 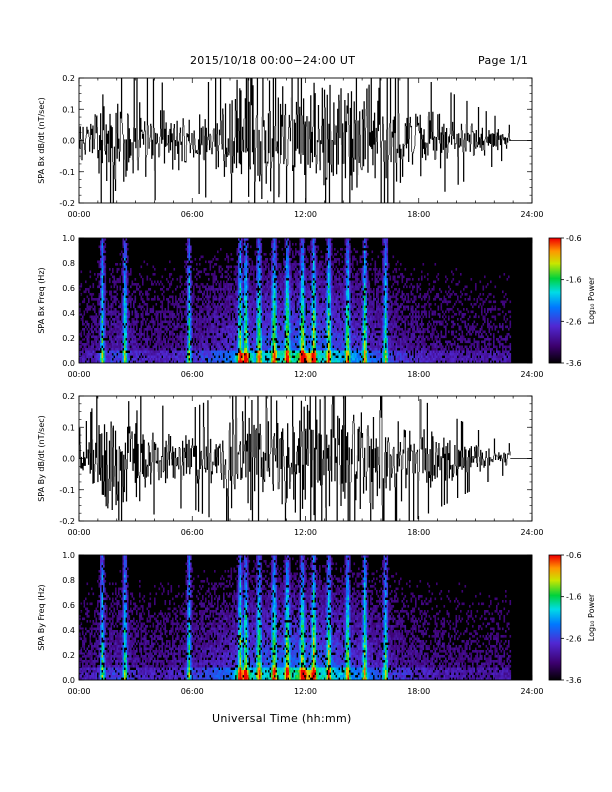 What do you see at coordinates (282, 718) in the screenshot?
I see `x-axis-label: Universal Time (hh:mm)` at bounding box center [282, 718].